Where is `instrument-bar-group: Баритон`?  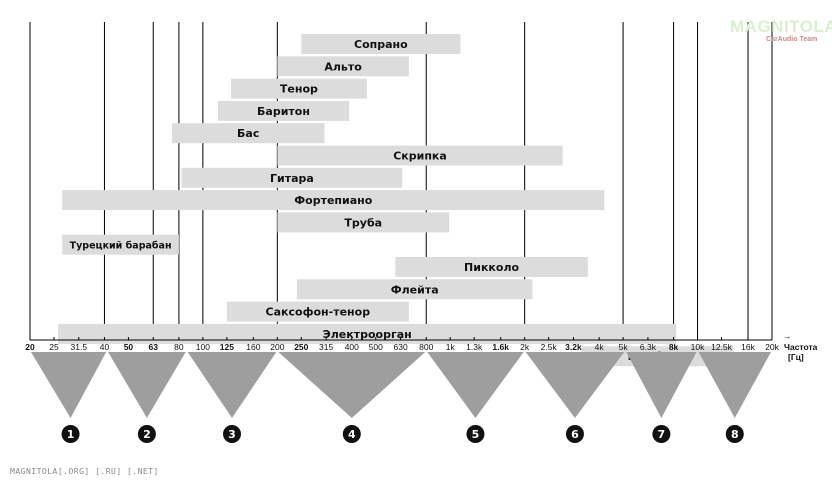 instrument-bar-group: Баритон is located at coordinates (283, 110).